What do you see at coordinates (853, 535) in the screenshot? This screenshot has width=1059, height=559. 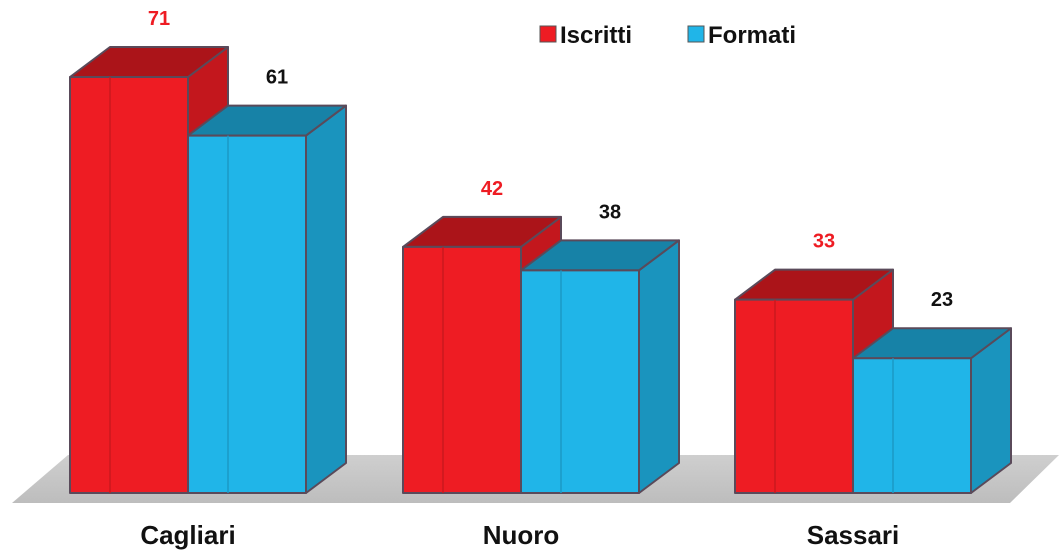 I see `category-label-sassari: Sassari` at bounding box center [853, 535].